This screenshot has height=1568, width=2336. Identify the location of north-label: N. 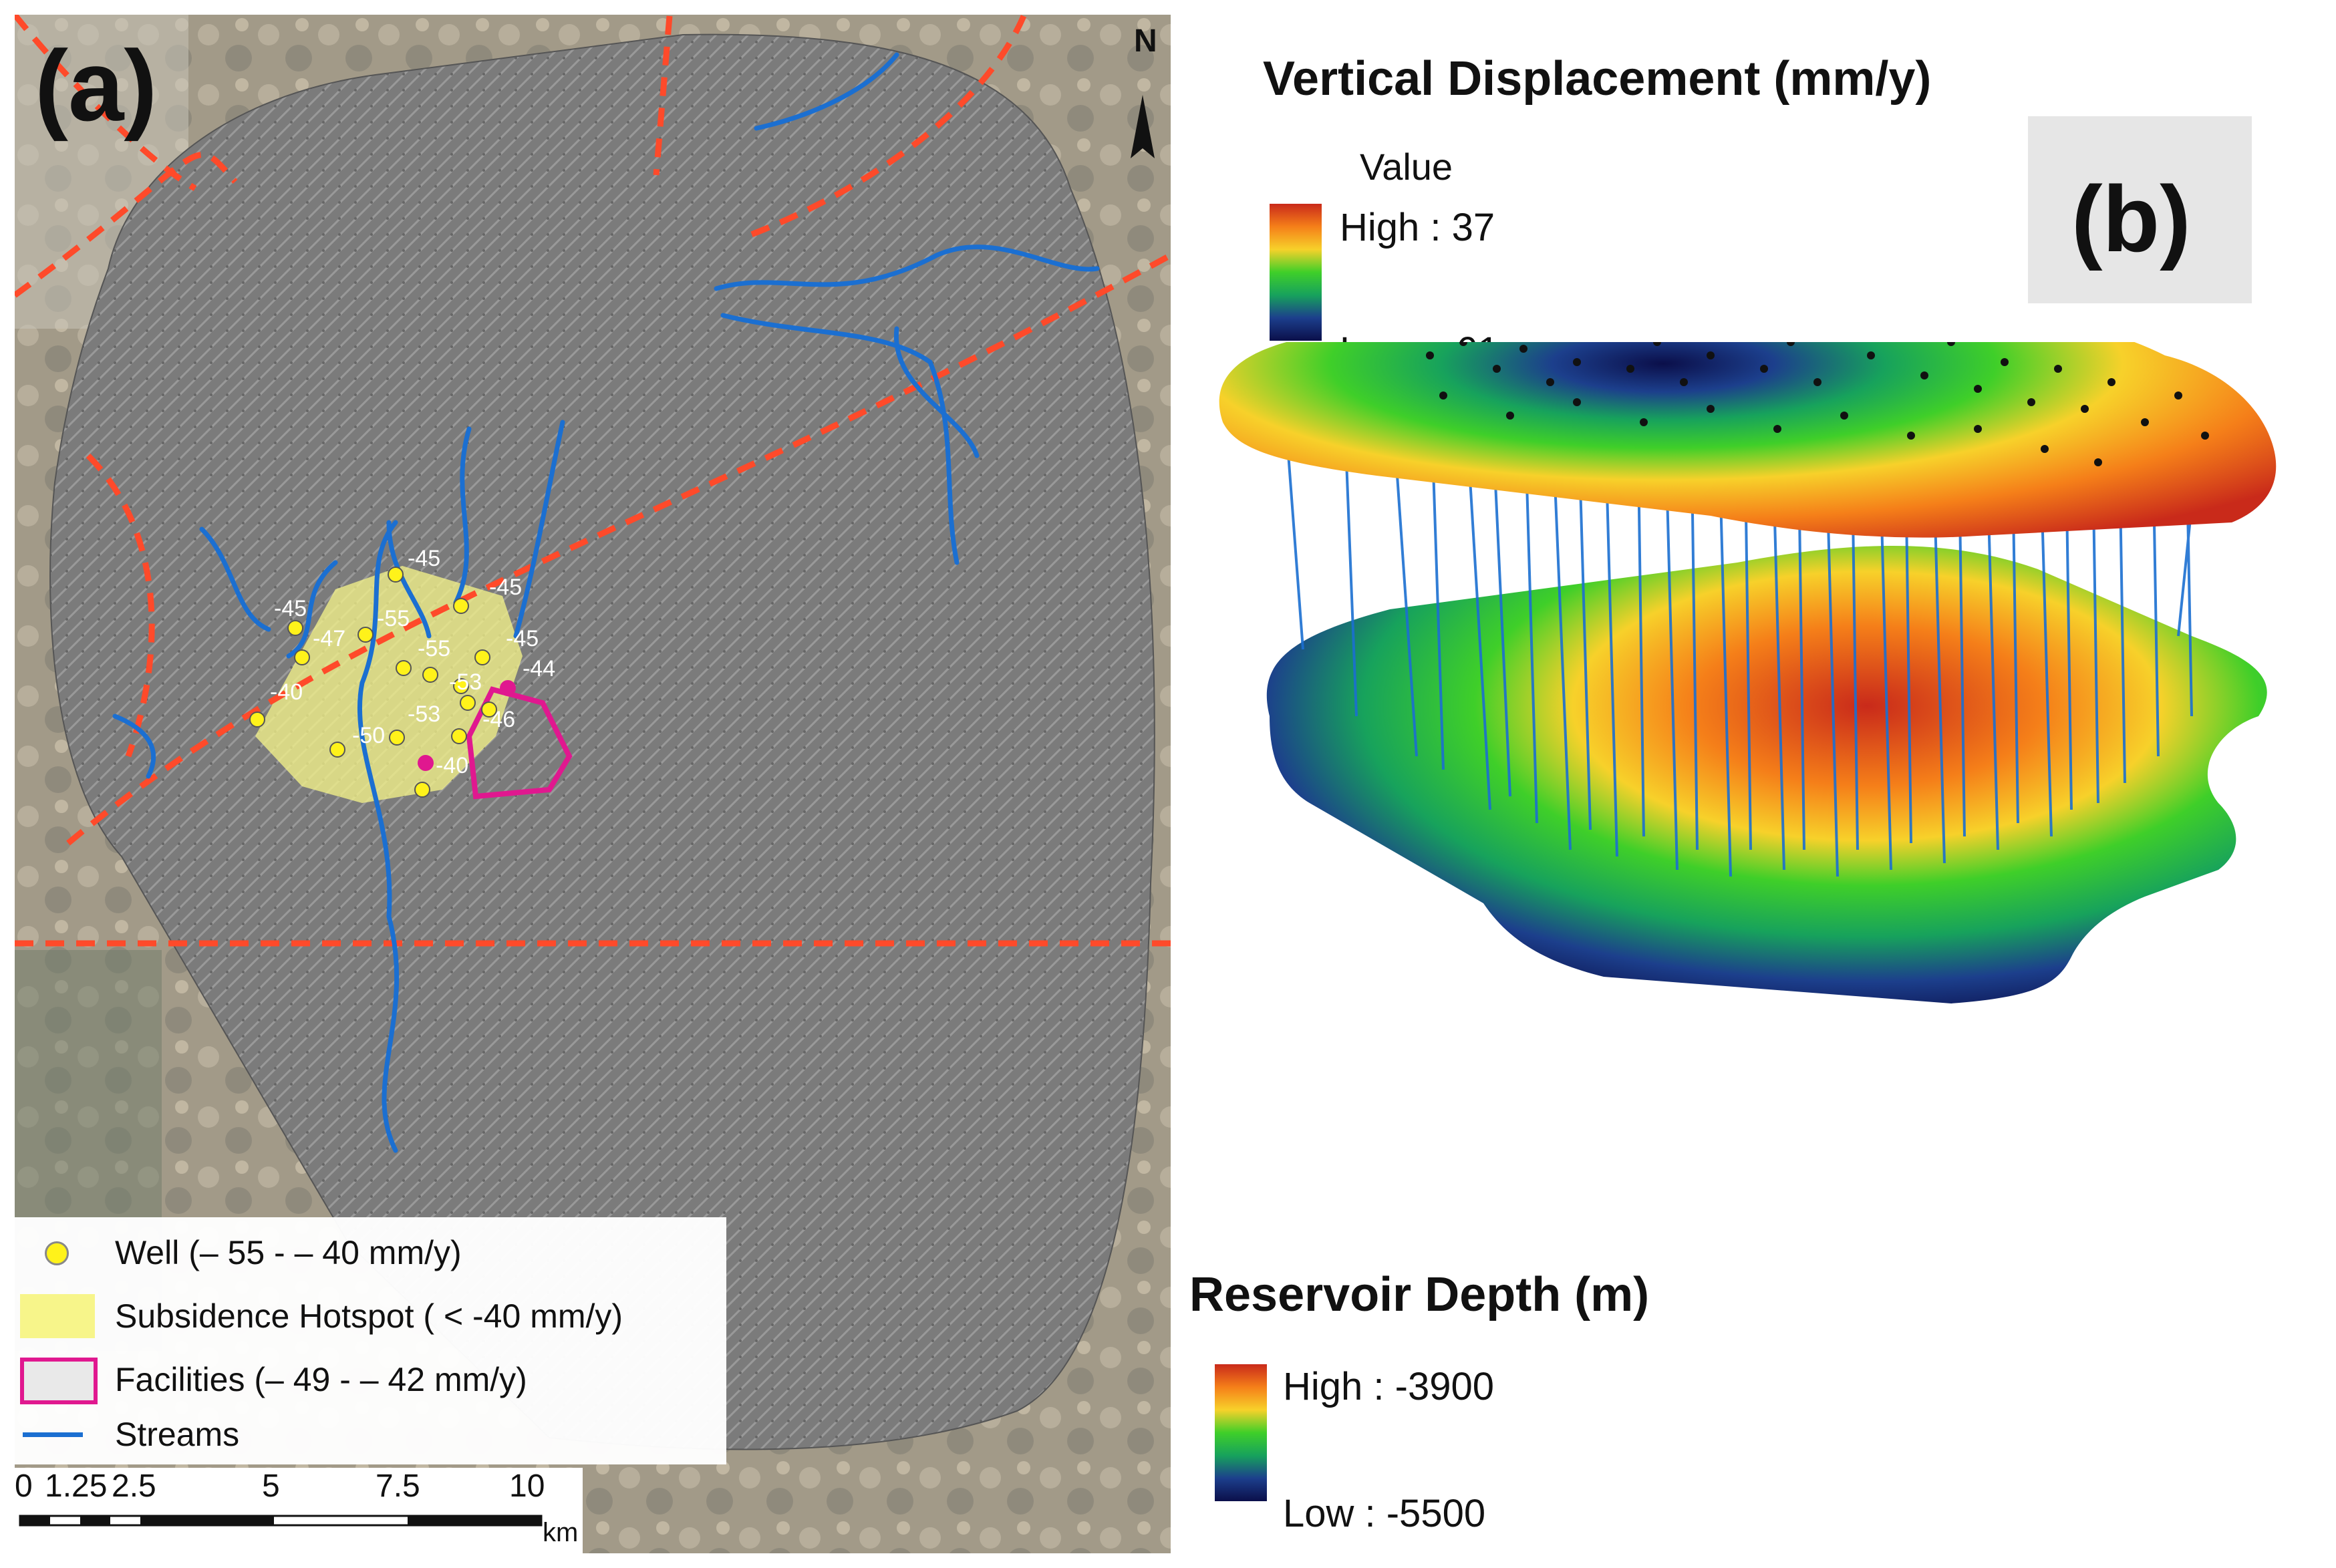
(1145, 41).